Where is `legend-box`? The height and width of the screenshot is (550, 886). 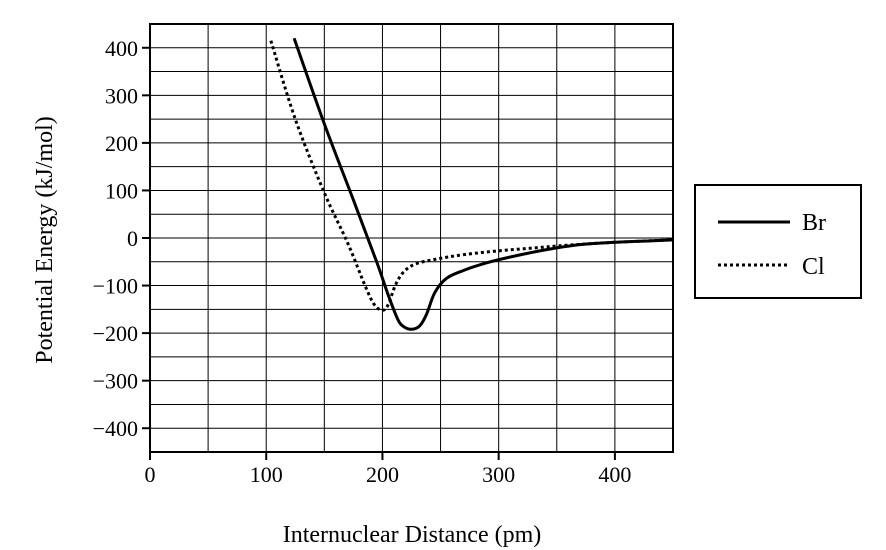 legend-box is located at coordinates (778, 241).